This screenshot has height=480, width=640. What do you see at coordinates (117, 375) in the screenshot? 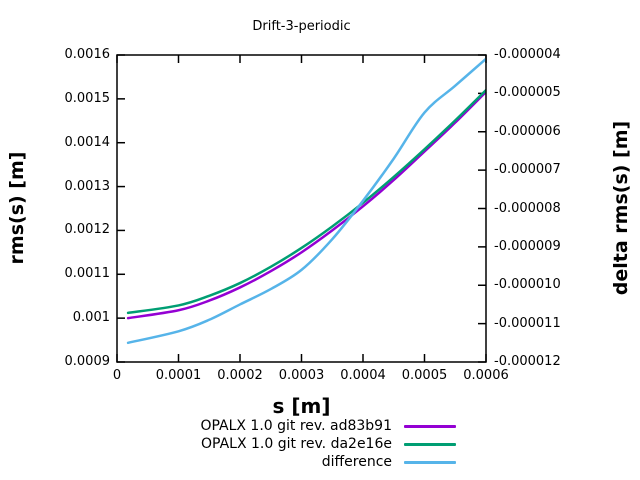
I see `x-tick-label: 0` at bounding box center [117, 375].